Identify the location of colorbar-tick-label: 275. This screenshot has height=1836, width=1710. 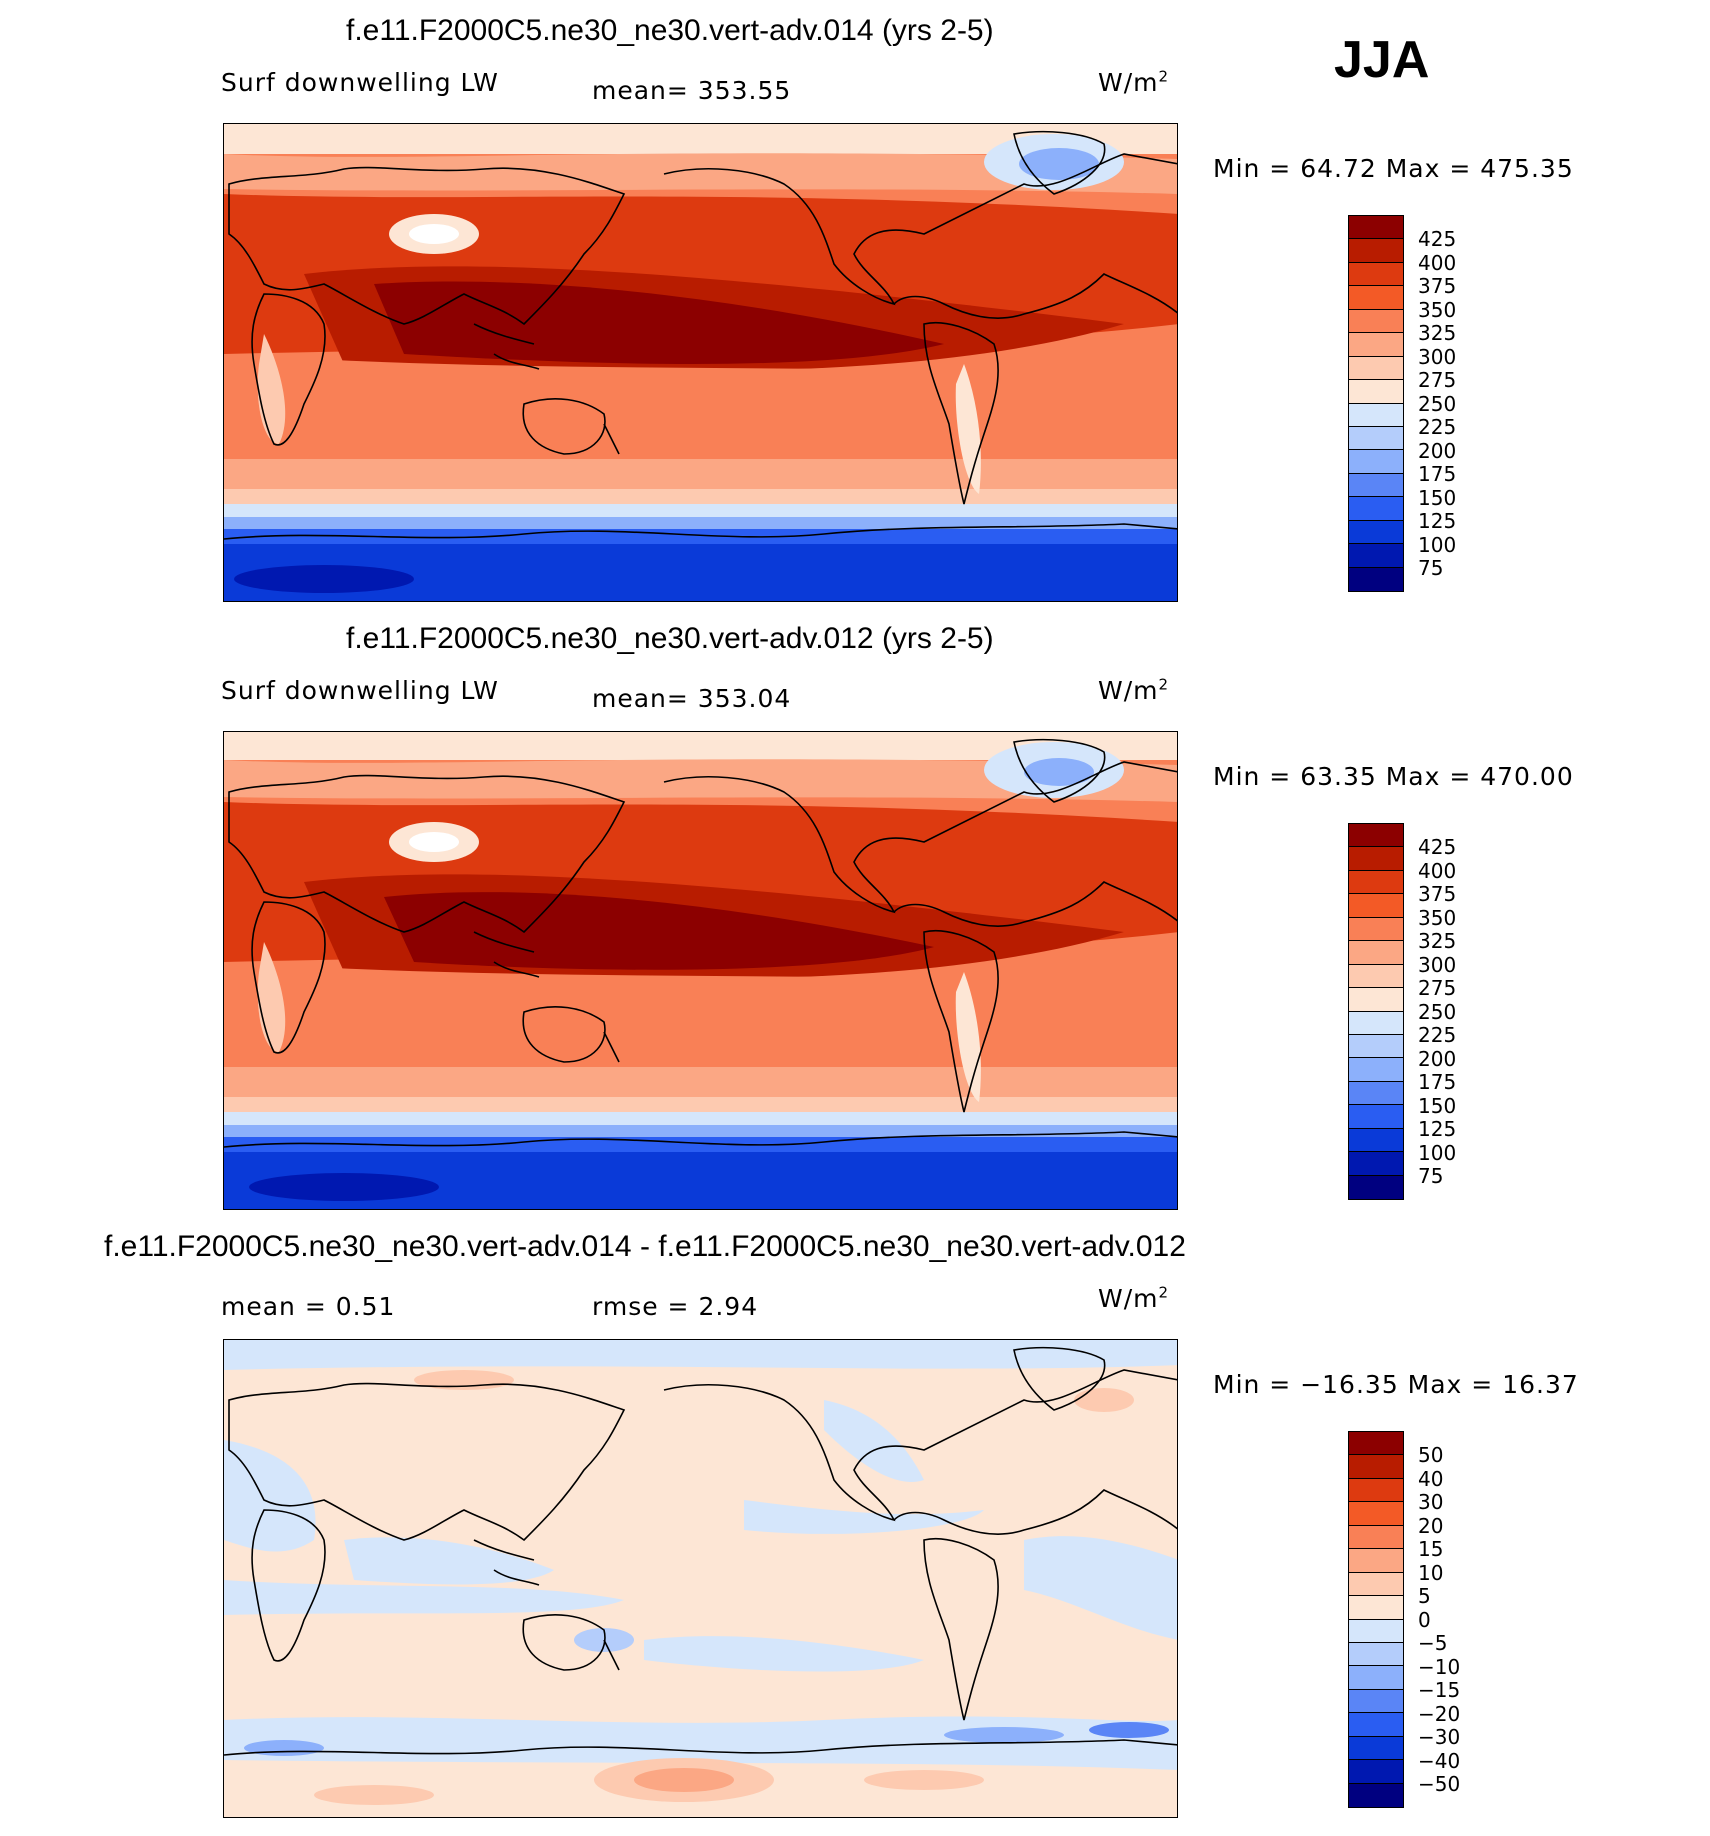
(1437, 380).